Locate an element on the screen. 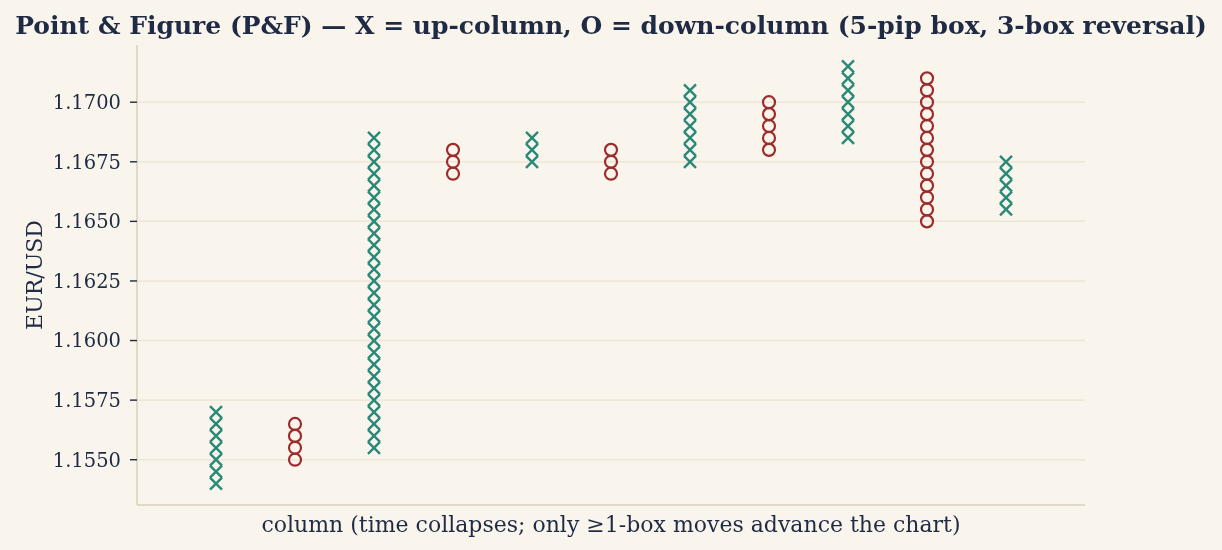 The width and height of the screenshot is (1222, 550). y-axis-title: EUR/USD is located at coordinates (34, 275).